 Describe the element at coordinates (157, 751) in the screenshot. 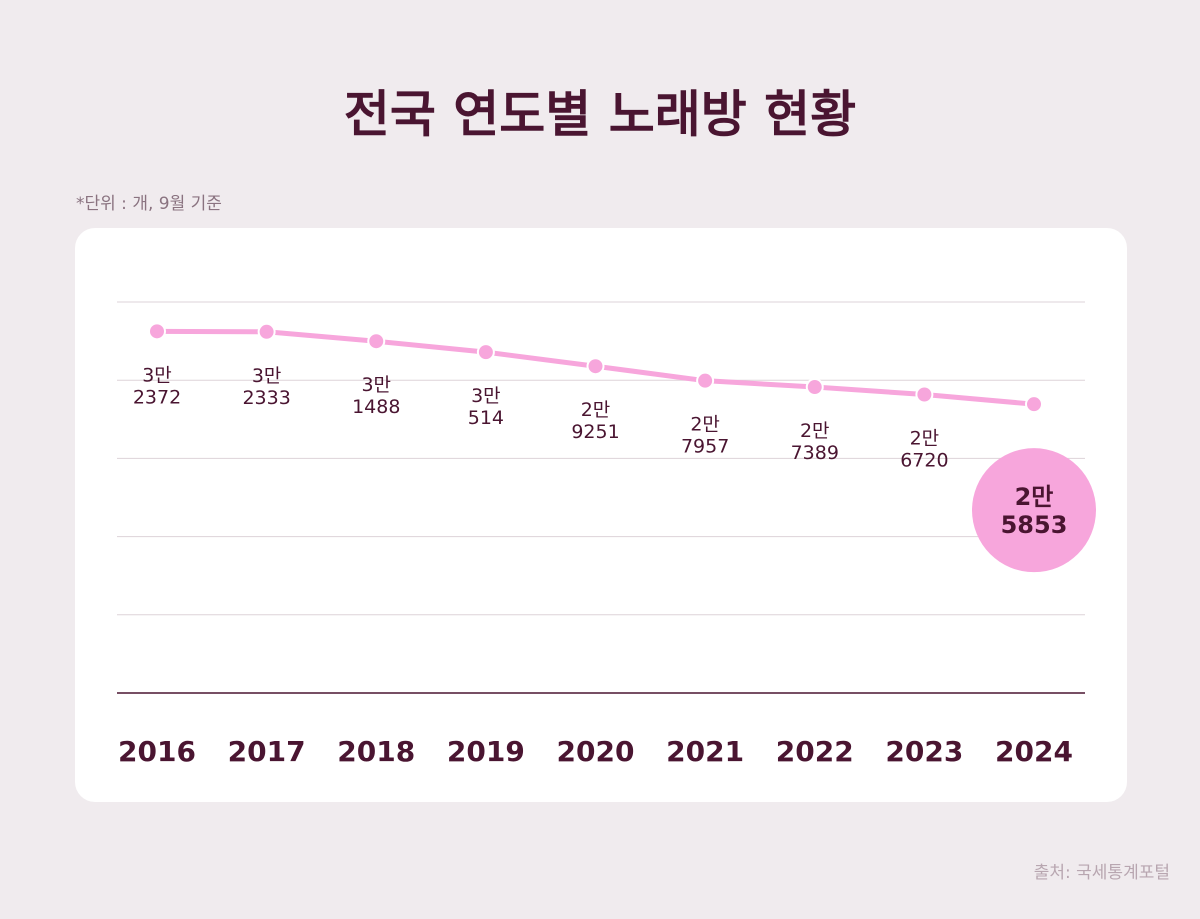

I see `x-tick-label: 2016` at that location.